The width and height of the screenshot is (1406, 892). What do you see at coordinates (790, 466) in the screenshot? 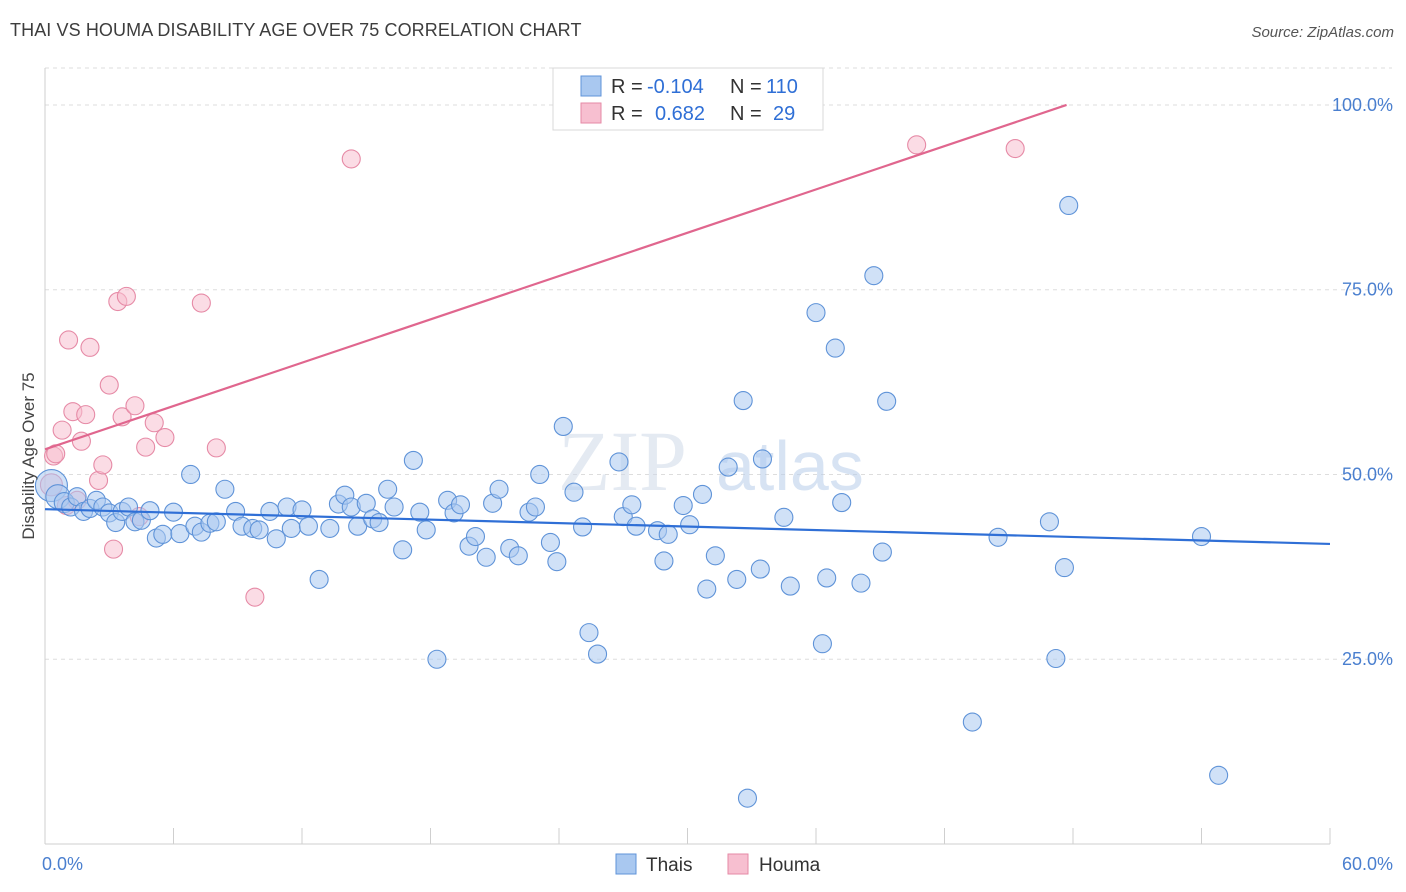
I see `watermark-atlas: atlas` at bounding box center [790, 466].